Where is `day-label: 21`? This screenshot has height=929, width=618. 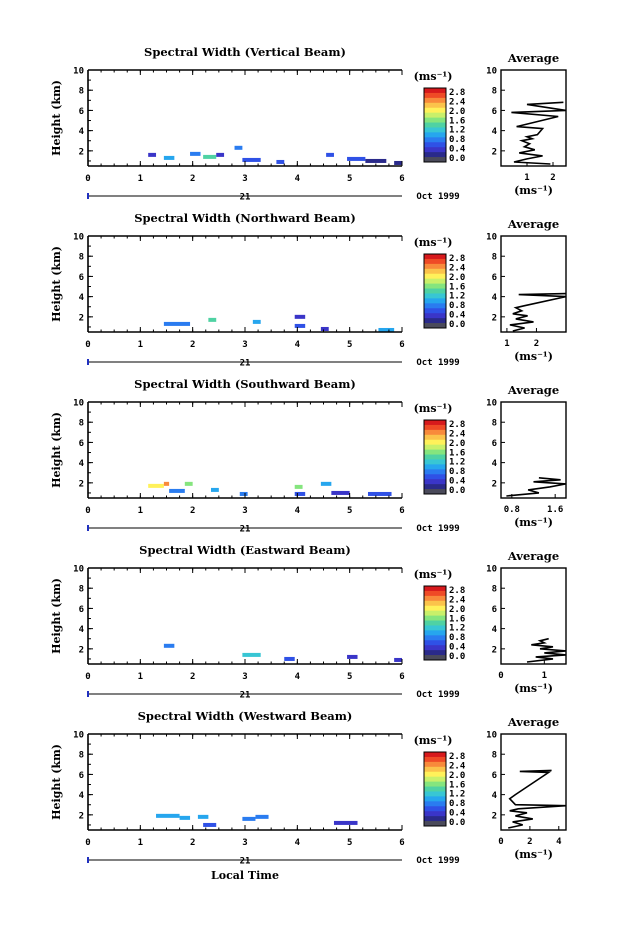
day-label: 21 is located at coordinates (245, 198).